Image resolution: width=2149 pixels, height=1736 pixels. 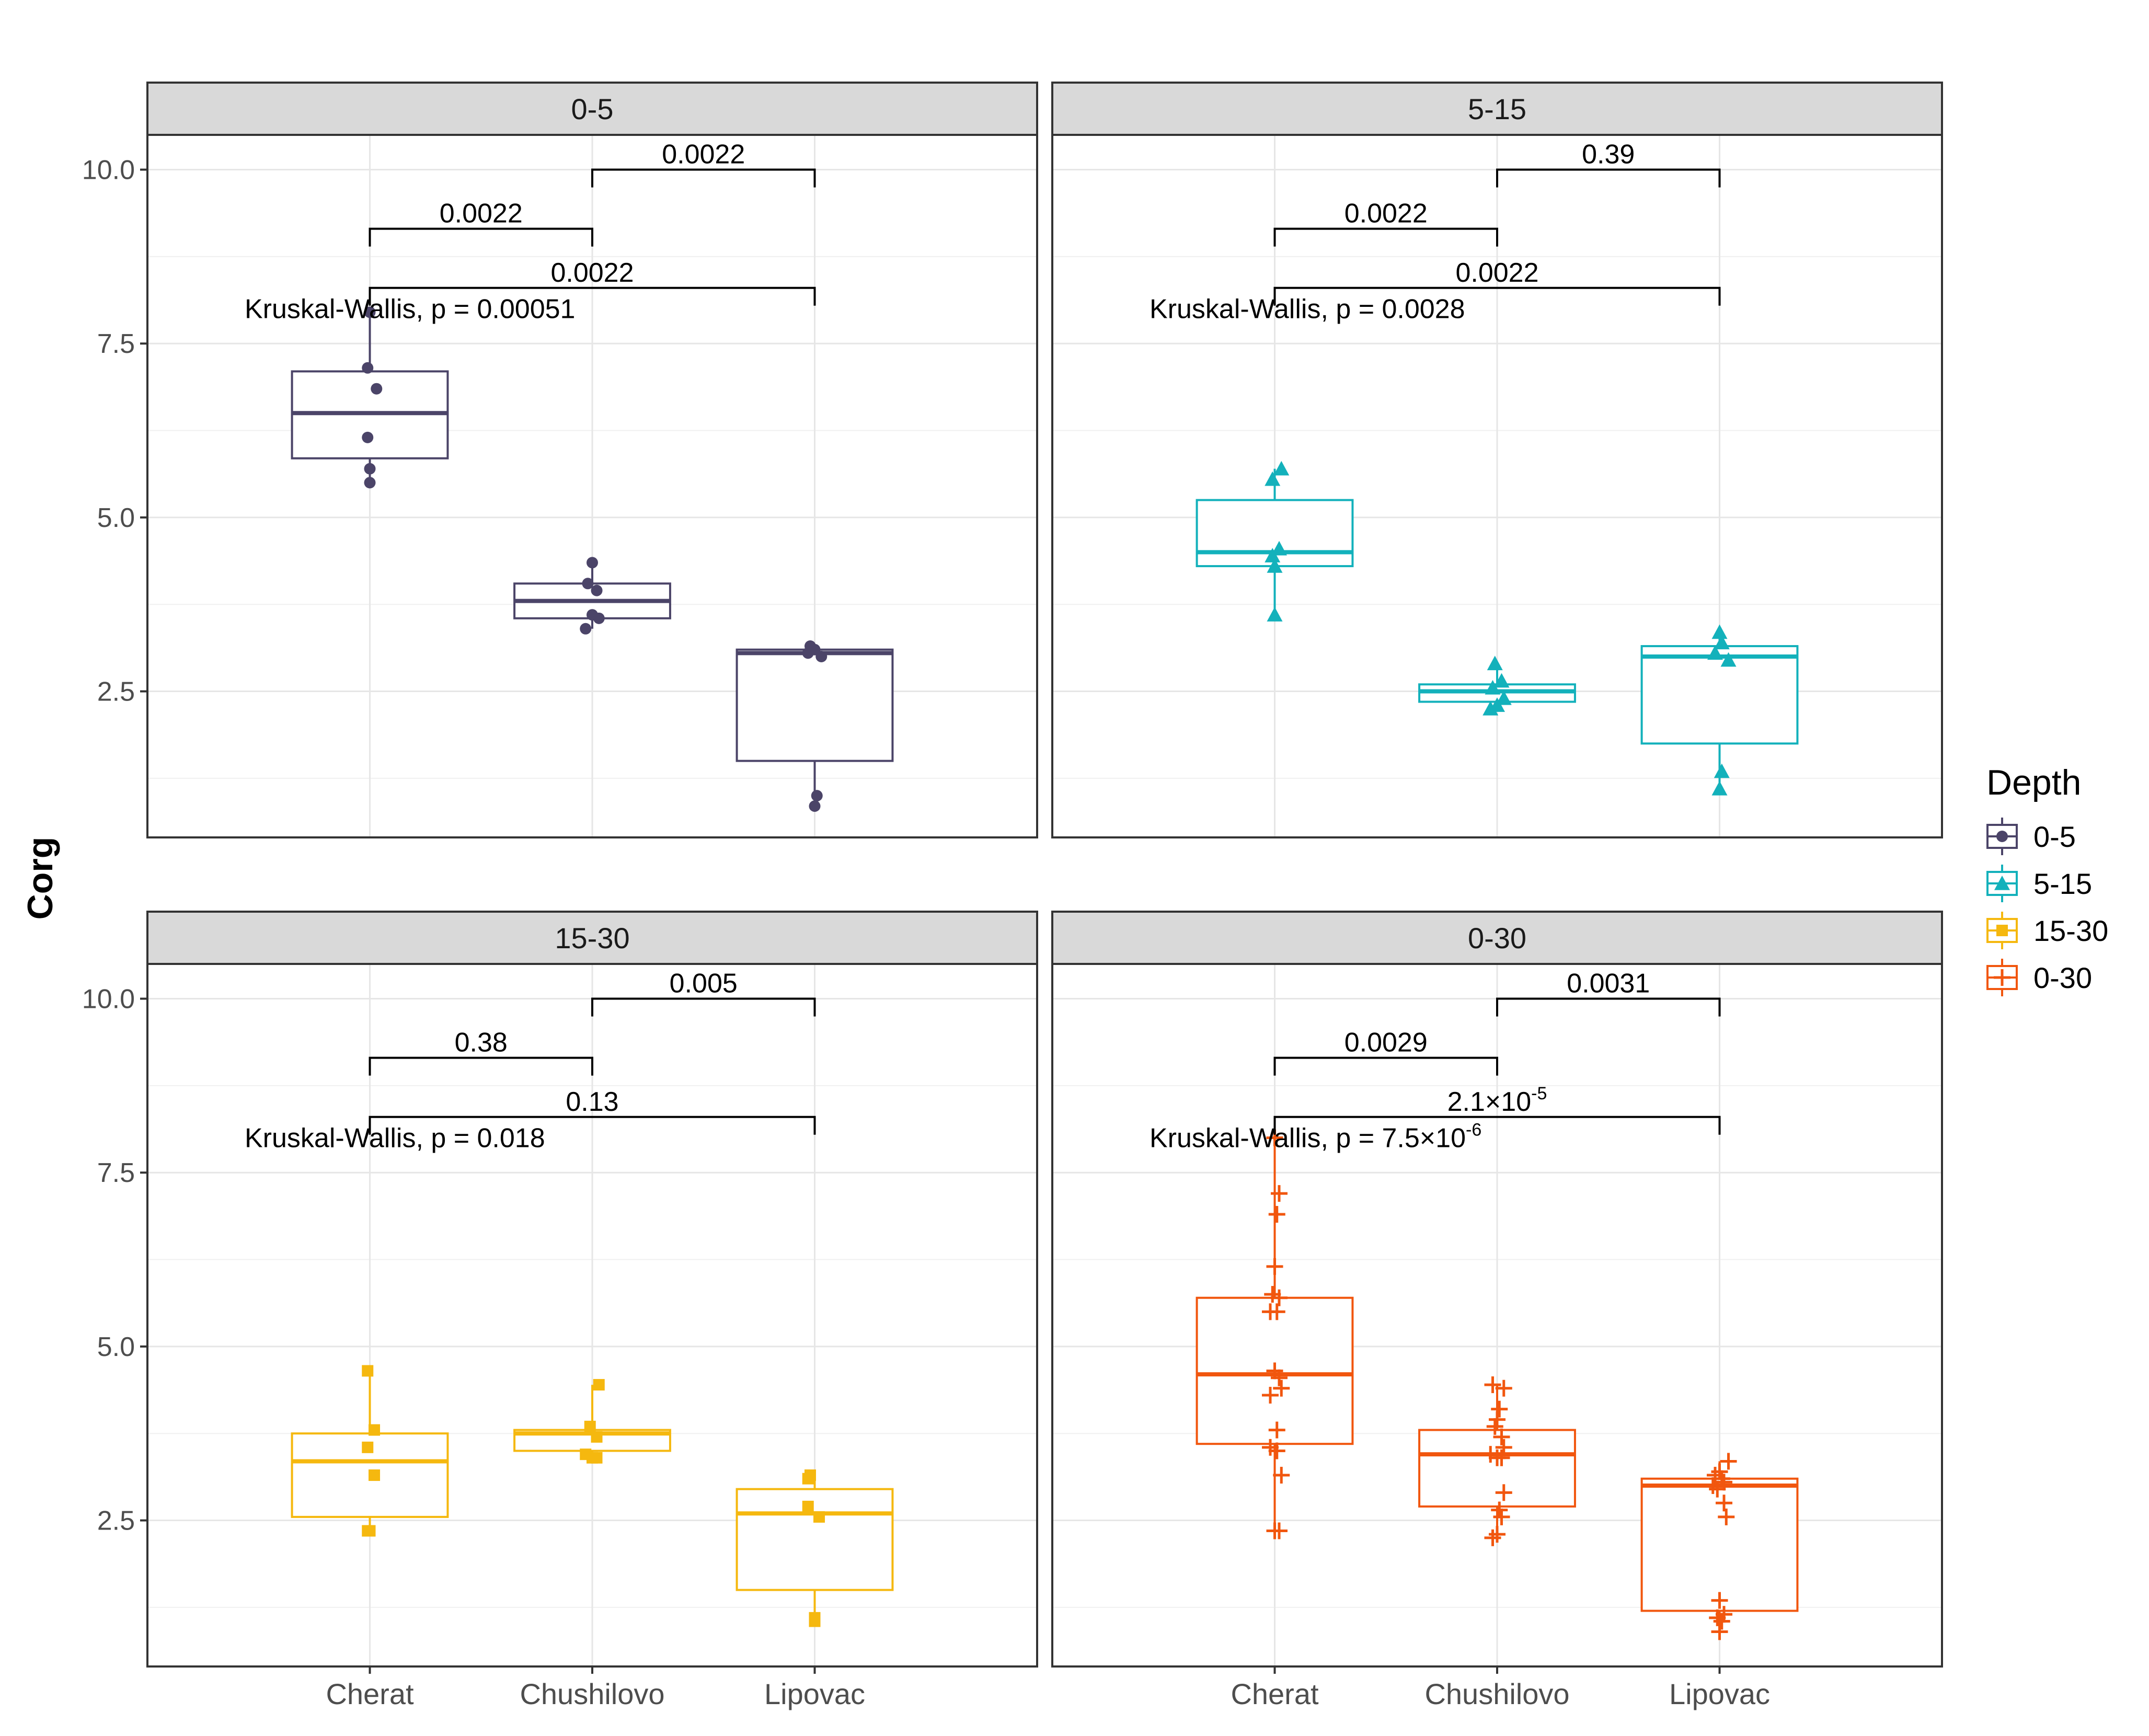 I want to click on kruskal-wallis-label: Kruskal-Wallis, p = 7.5×10-6, so click(x=1315, y=1137).